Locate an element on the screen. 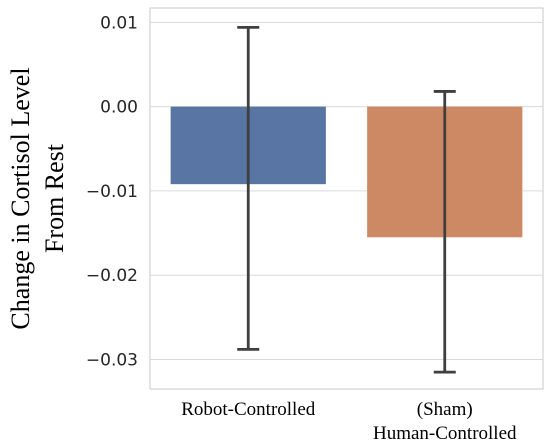 The image size is (550, 447). y-tick-label: −0.03 is located at coordinates (112, 360).